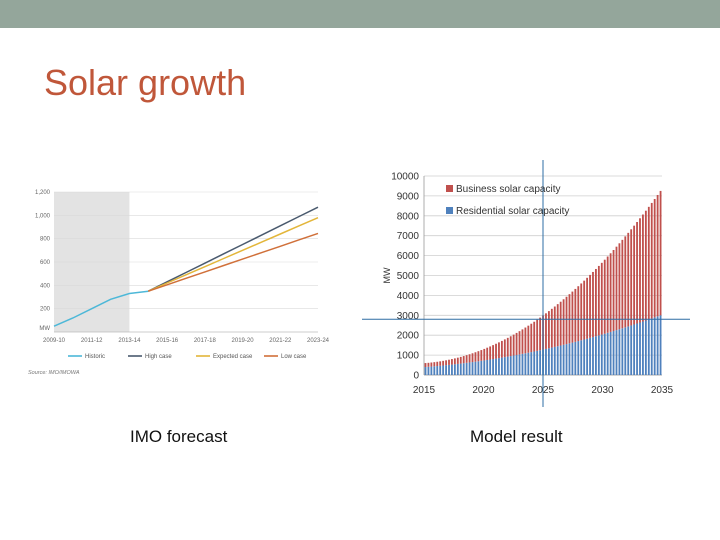 The image size is (720, 540). I want to click on y-tick-label: 800, so click(45, 240).